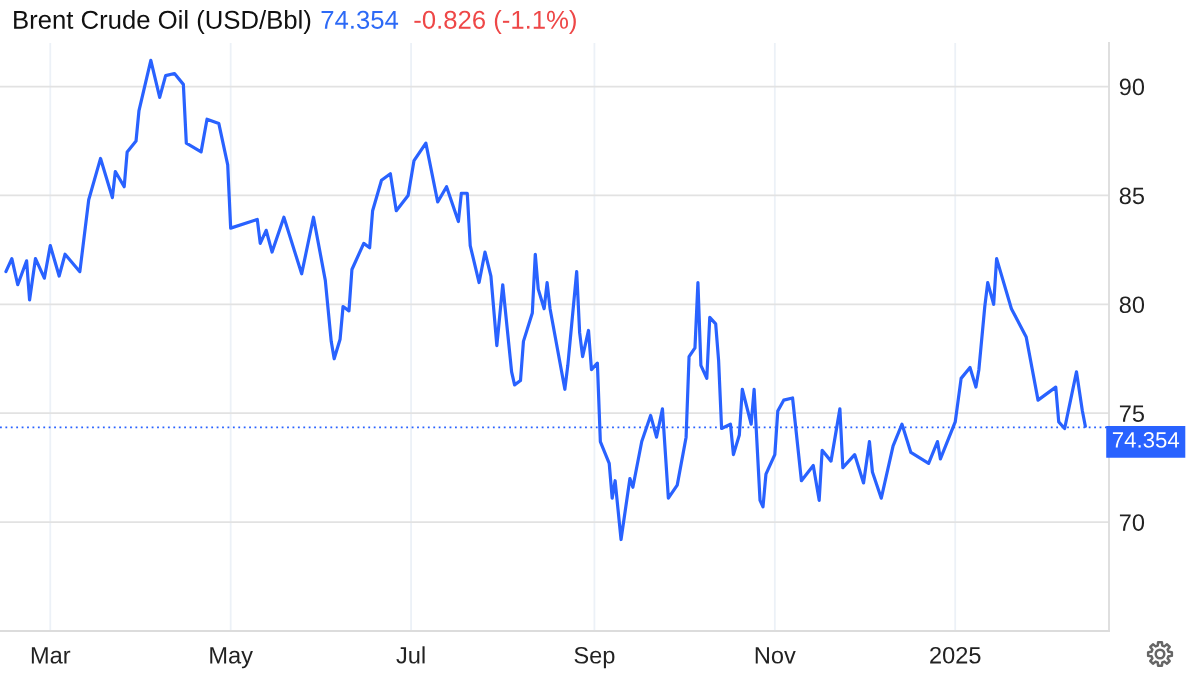  I want to click on chart-title: Brent Crude Oil (USD/Bbl), so click(162, 22).